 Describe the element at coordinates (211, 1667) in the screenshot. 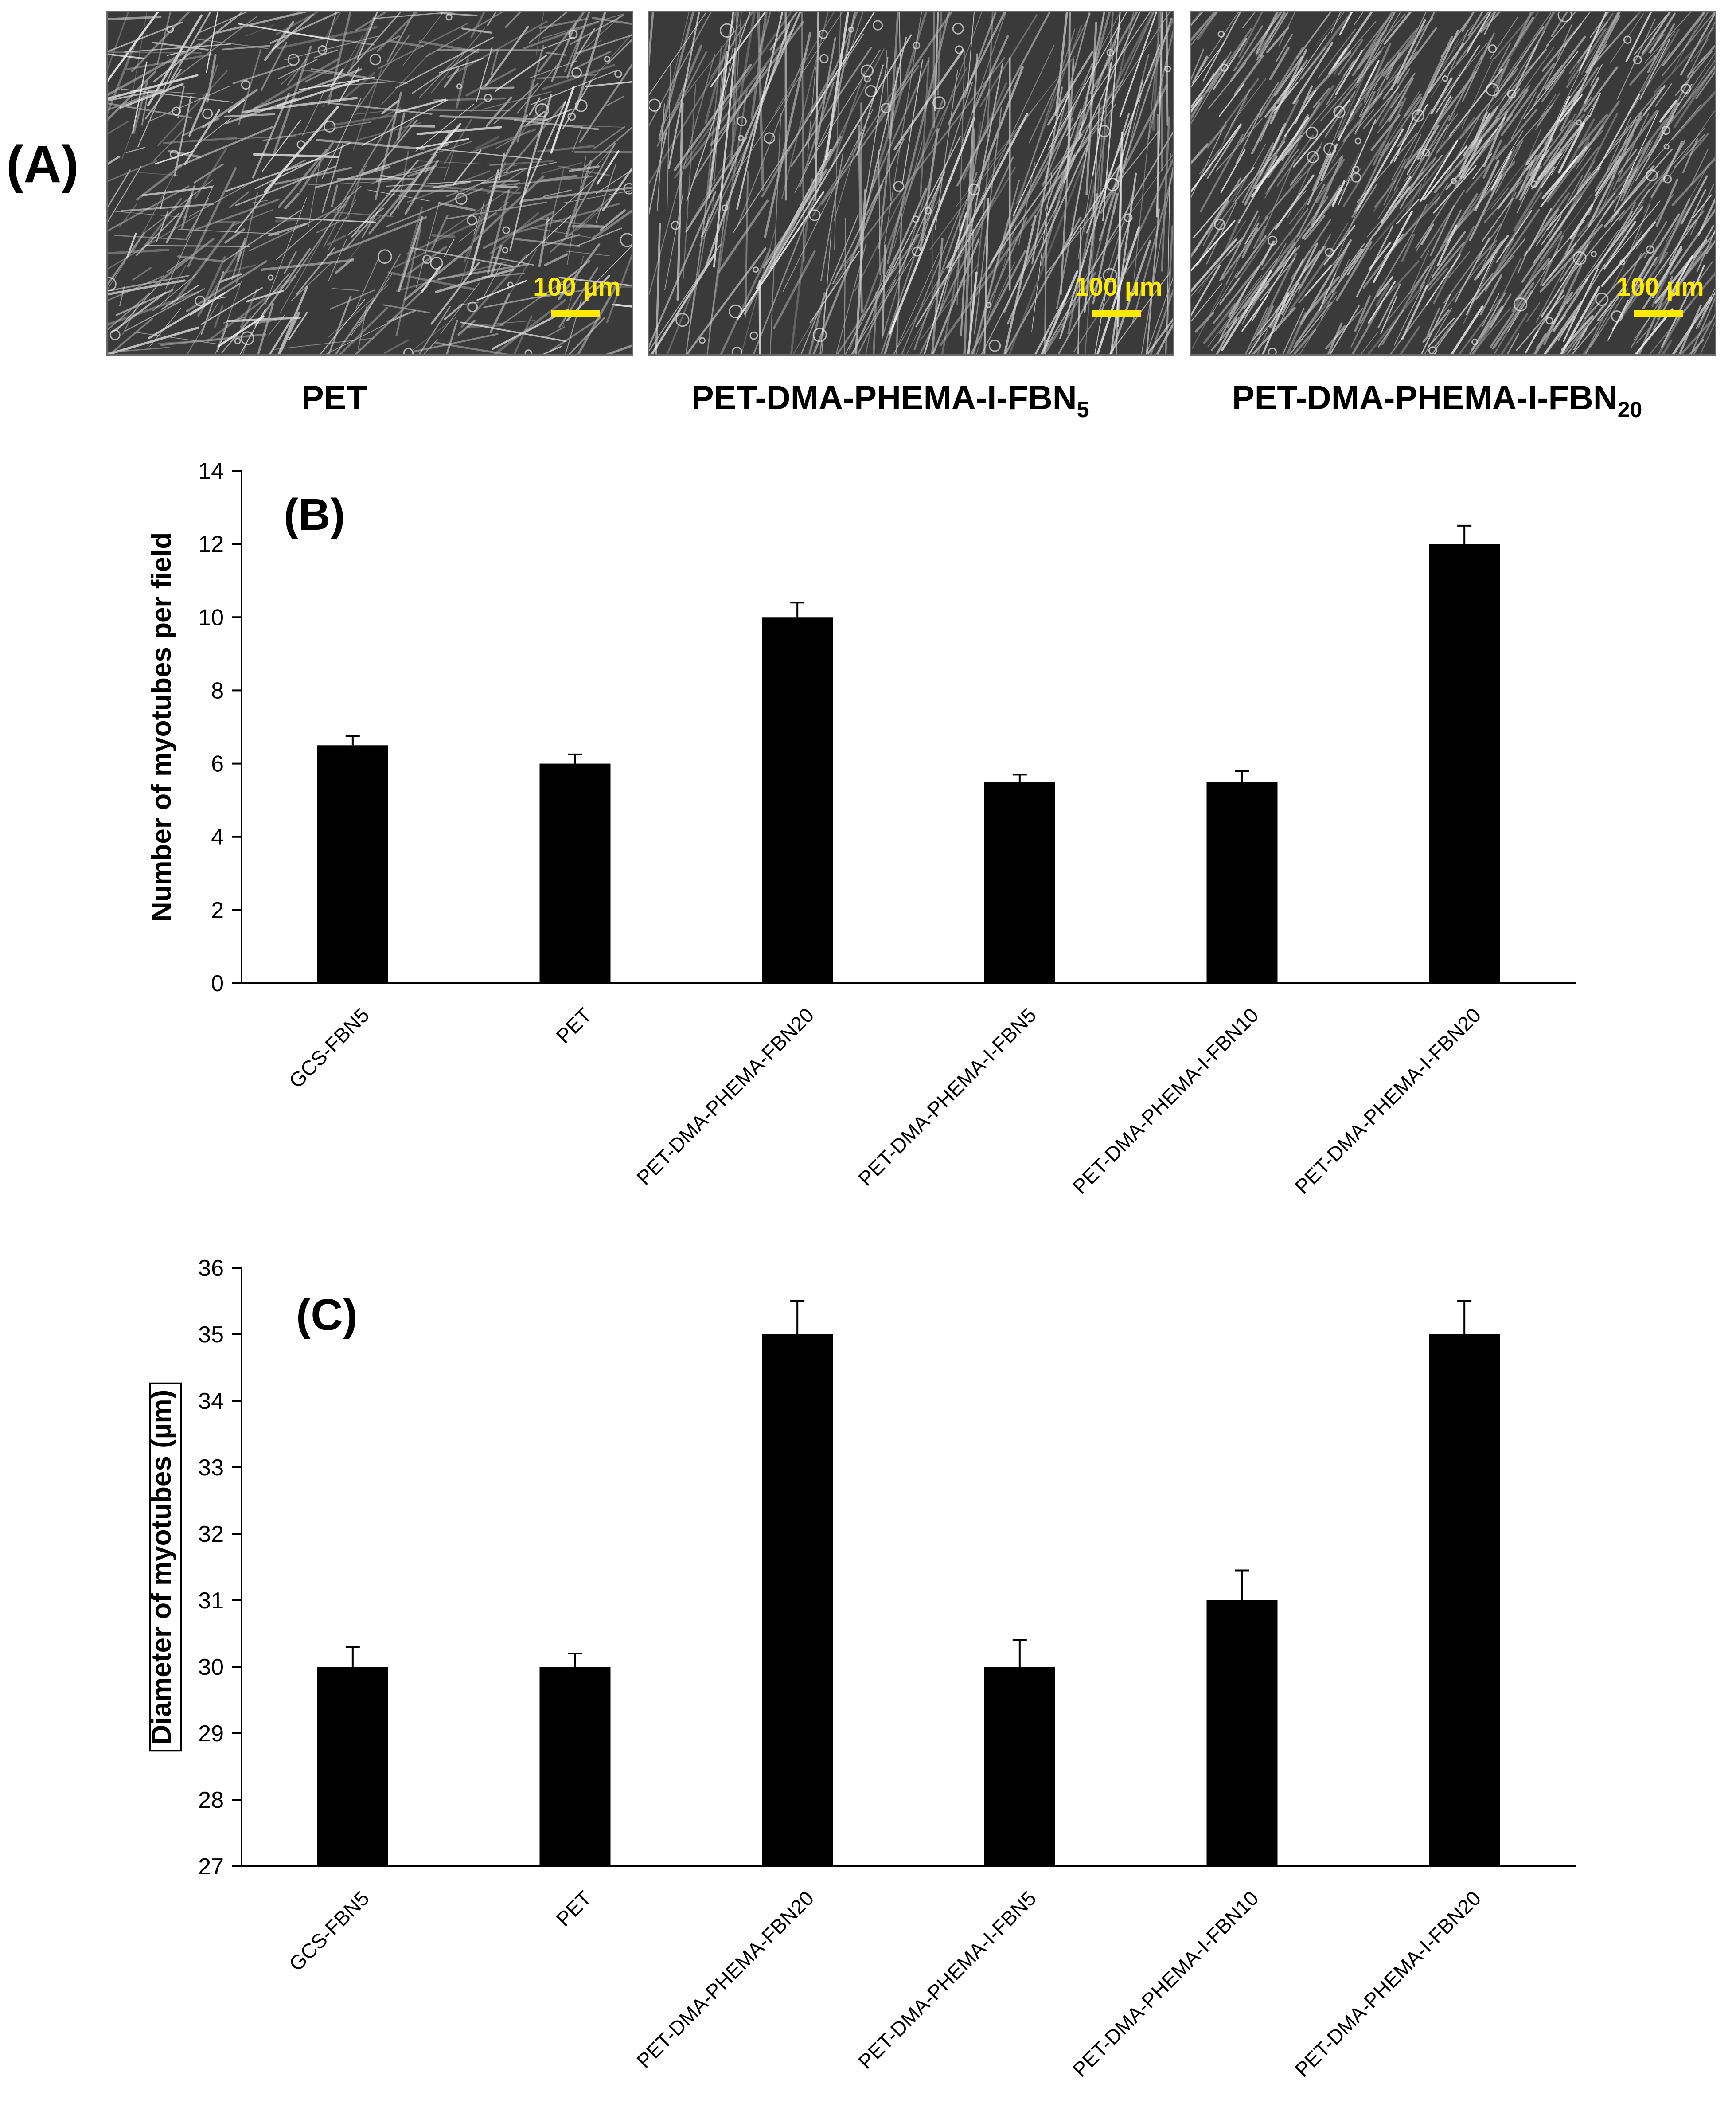

I see `y-tick-label: 30` at that location.